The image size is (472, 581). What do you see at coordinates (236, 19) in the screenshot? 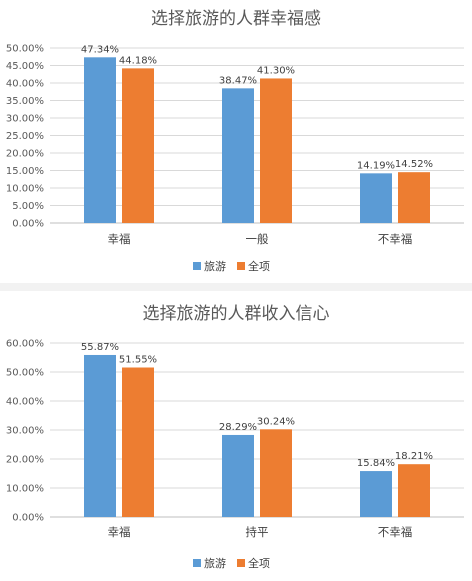
I see `chart-title: 选择旅游的人群幸福感` at bounding box center [236, 19].